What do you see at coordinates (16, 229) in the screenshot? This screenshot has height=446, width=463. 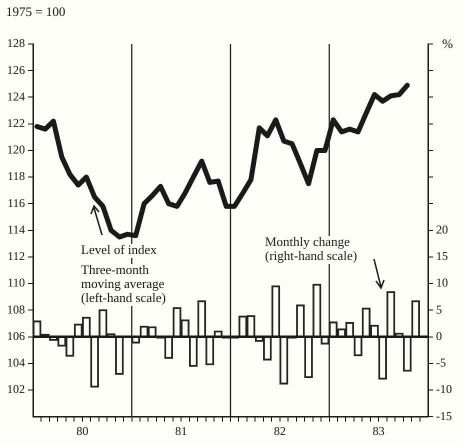 I see `y-tick-label: 114` at bounding box center [16, 229].